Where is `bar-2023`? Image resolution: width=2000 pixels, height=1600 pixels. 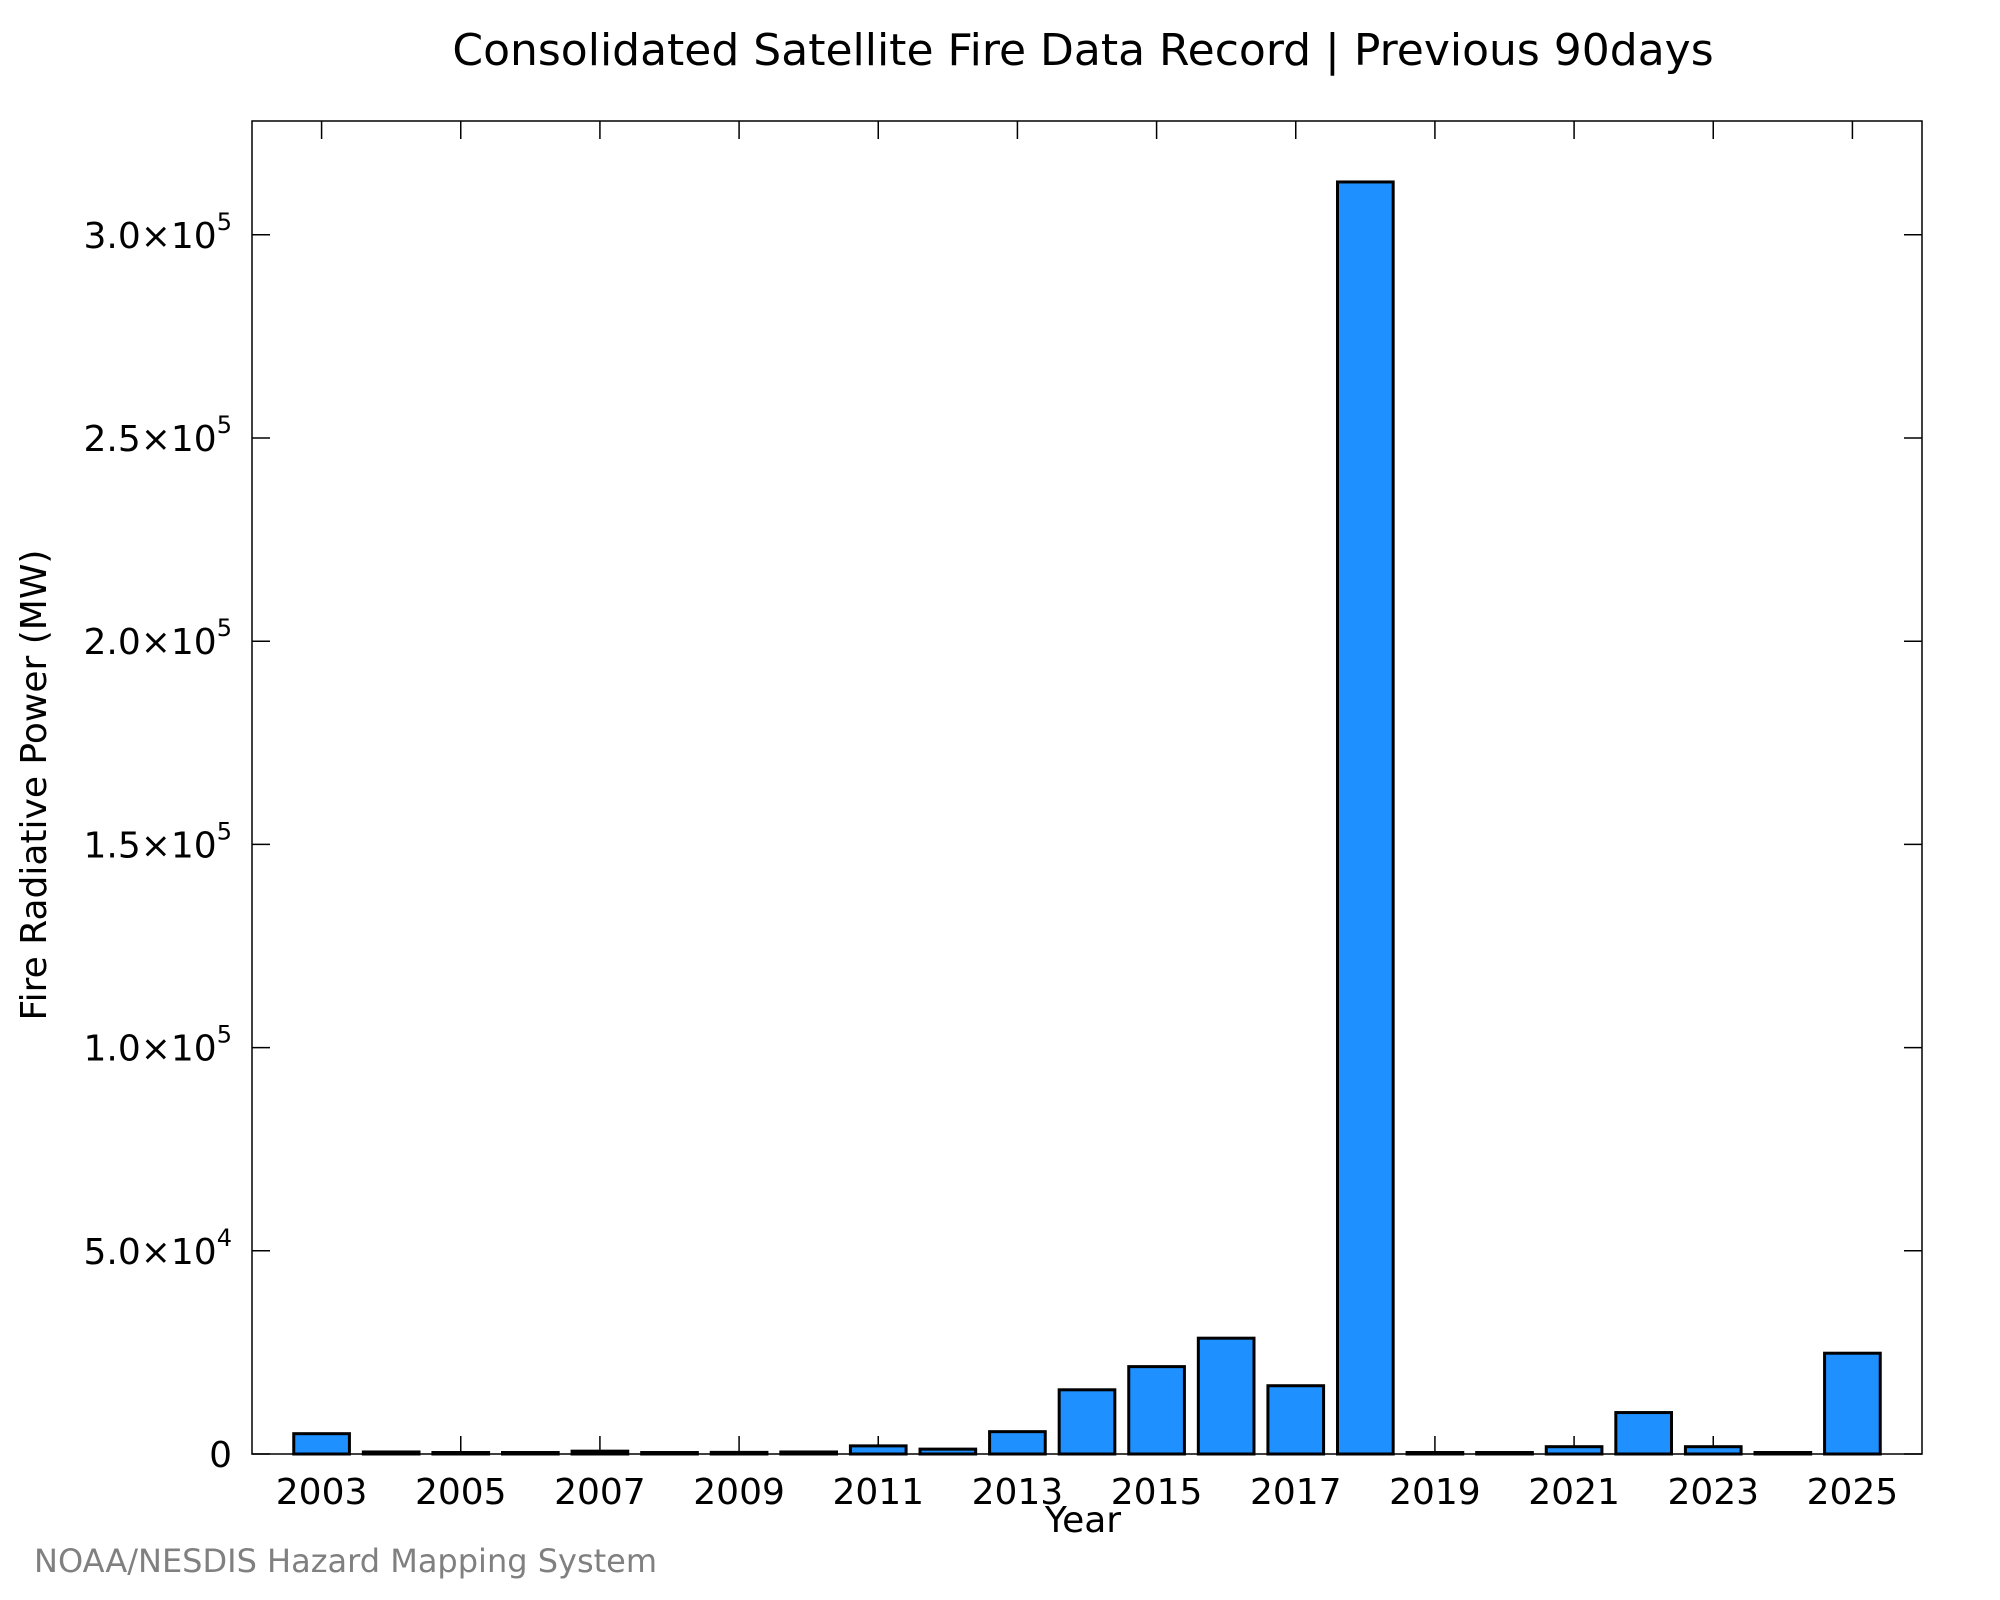
bar-2023 is located at coordinates (1713, 1450).